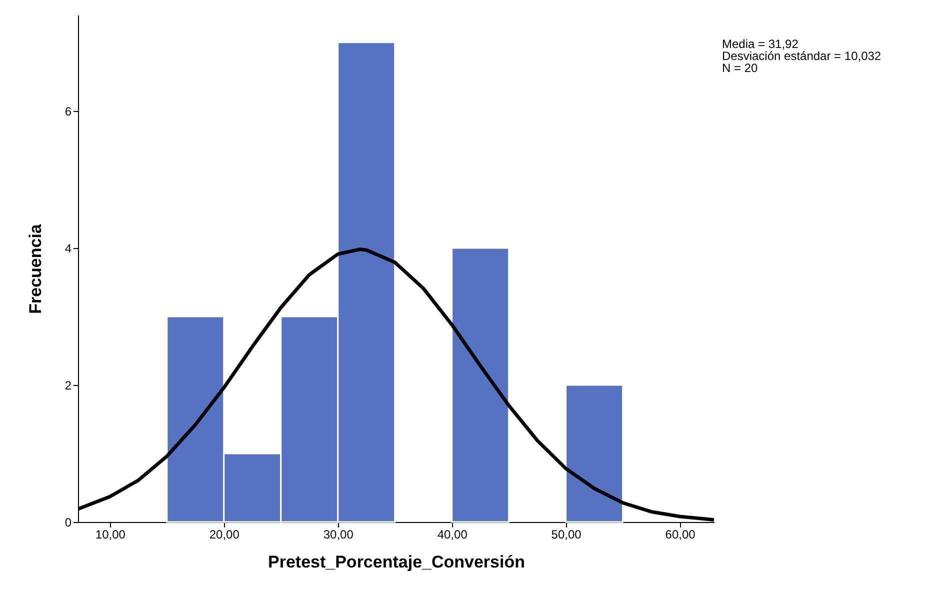  Describe the element at coordinates (740, 68) in the screenshot. I see `text: N = 20` at that location.